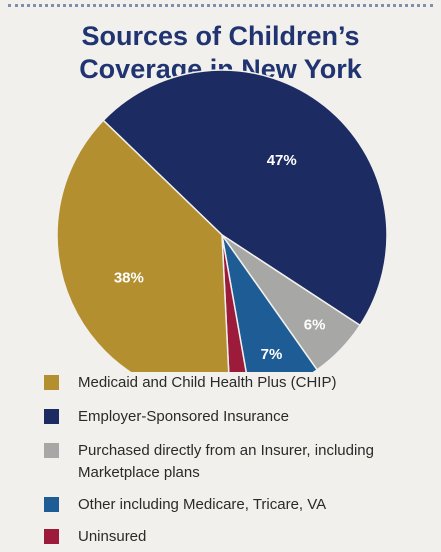 The width and height of the screenshot is (441, 552). What do you see at coordinates (202, 504) in the screenshot?
I see `legend-label-other-medicare: Other including Medicare, Tricare, VA` at bounding box center [202, 504].